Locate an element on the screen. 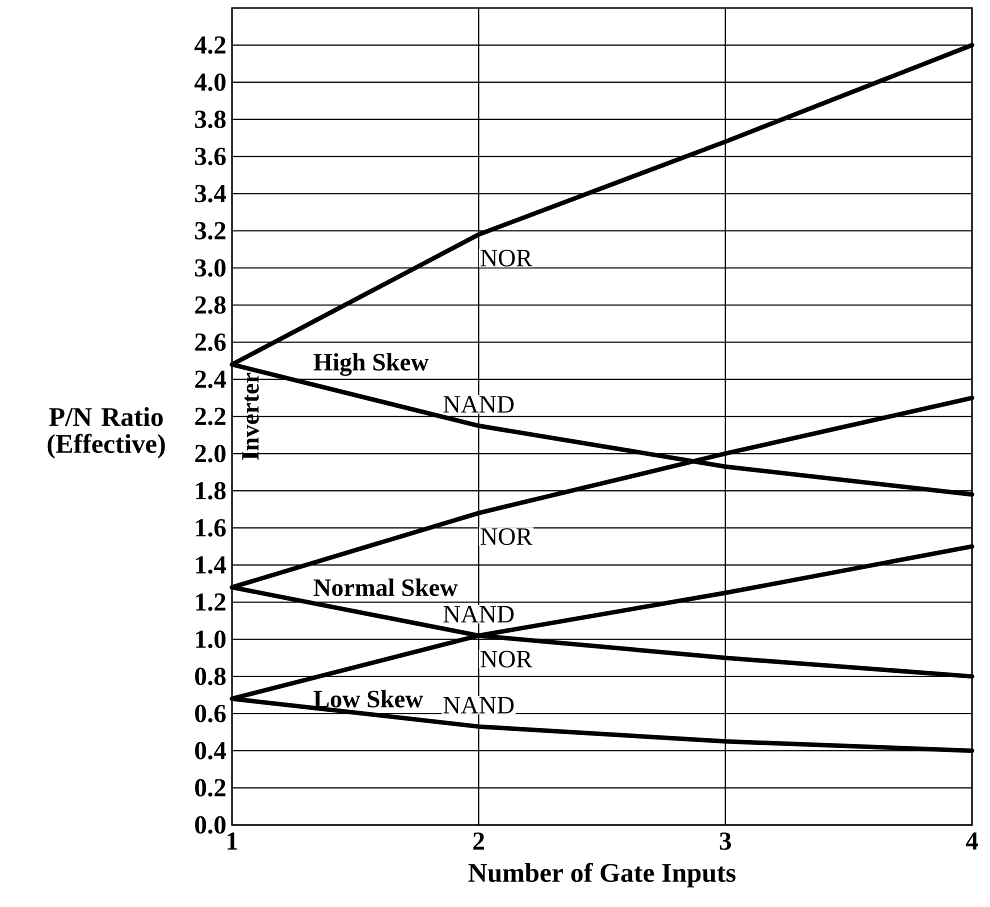 Image resolution: width=990 pixels, height=907 pixels. y-tick-label: 1.6 is located at coordinates (211, 528).